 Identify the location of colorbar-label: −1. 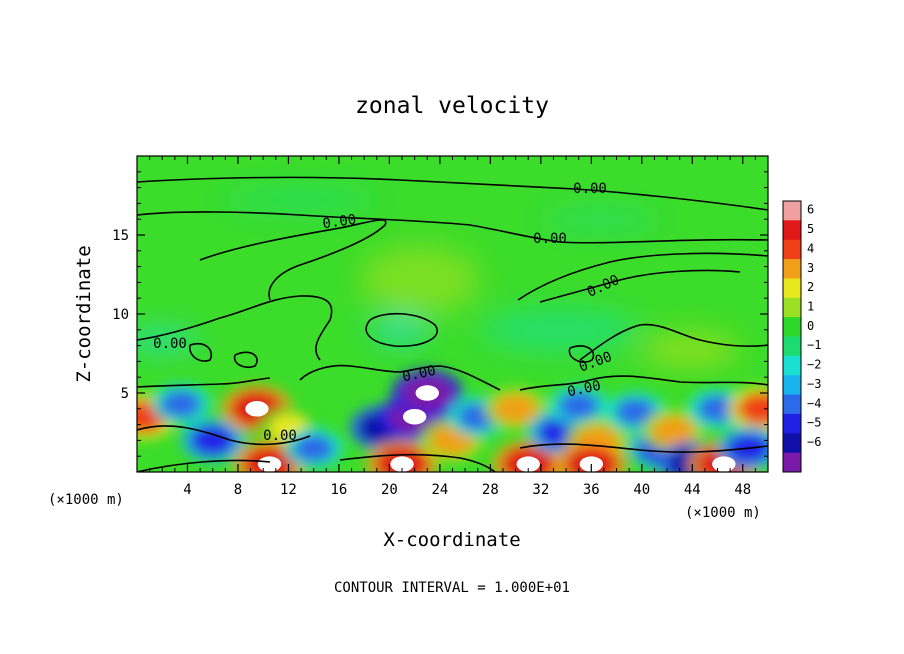
(814, 345).